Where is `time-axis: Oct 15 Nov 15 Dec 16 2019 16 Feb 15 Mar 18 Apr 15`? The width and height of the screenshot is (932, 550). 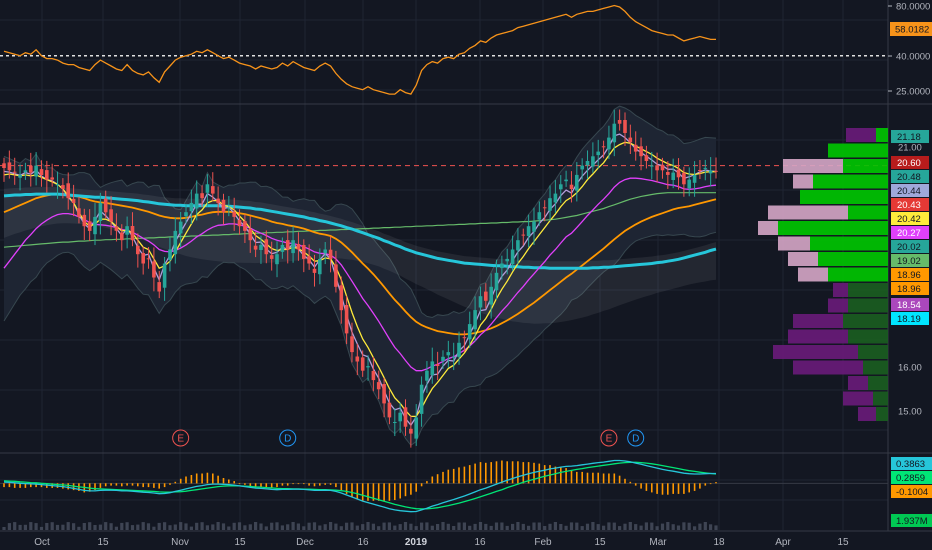 time-axis: Oct 15 Nov 15 Dec 16 2019 16 Feb 15 Mar 18 Apr 15 is located at coordinates (441, 542).